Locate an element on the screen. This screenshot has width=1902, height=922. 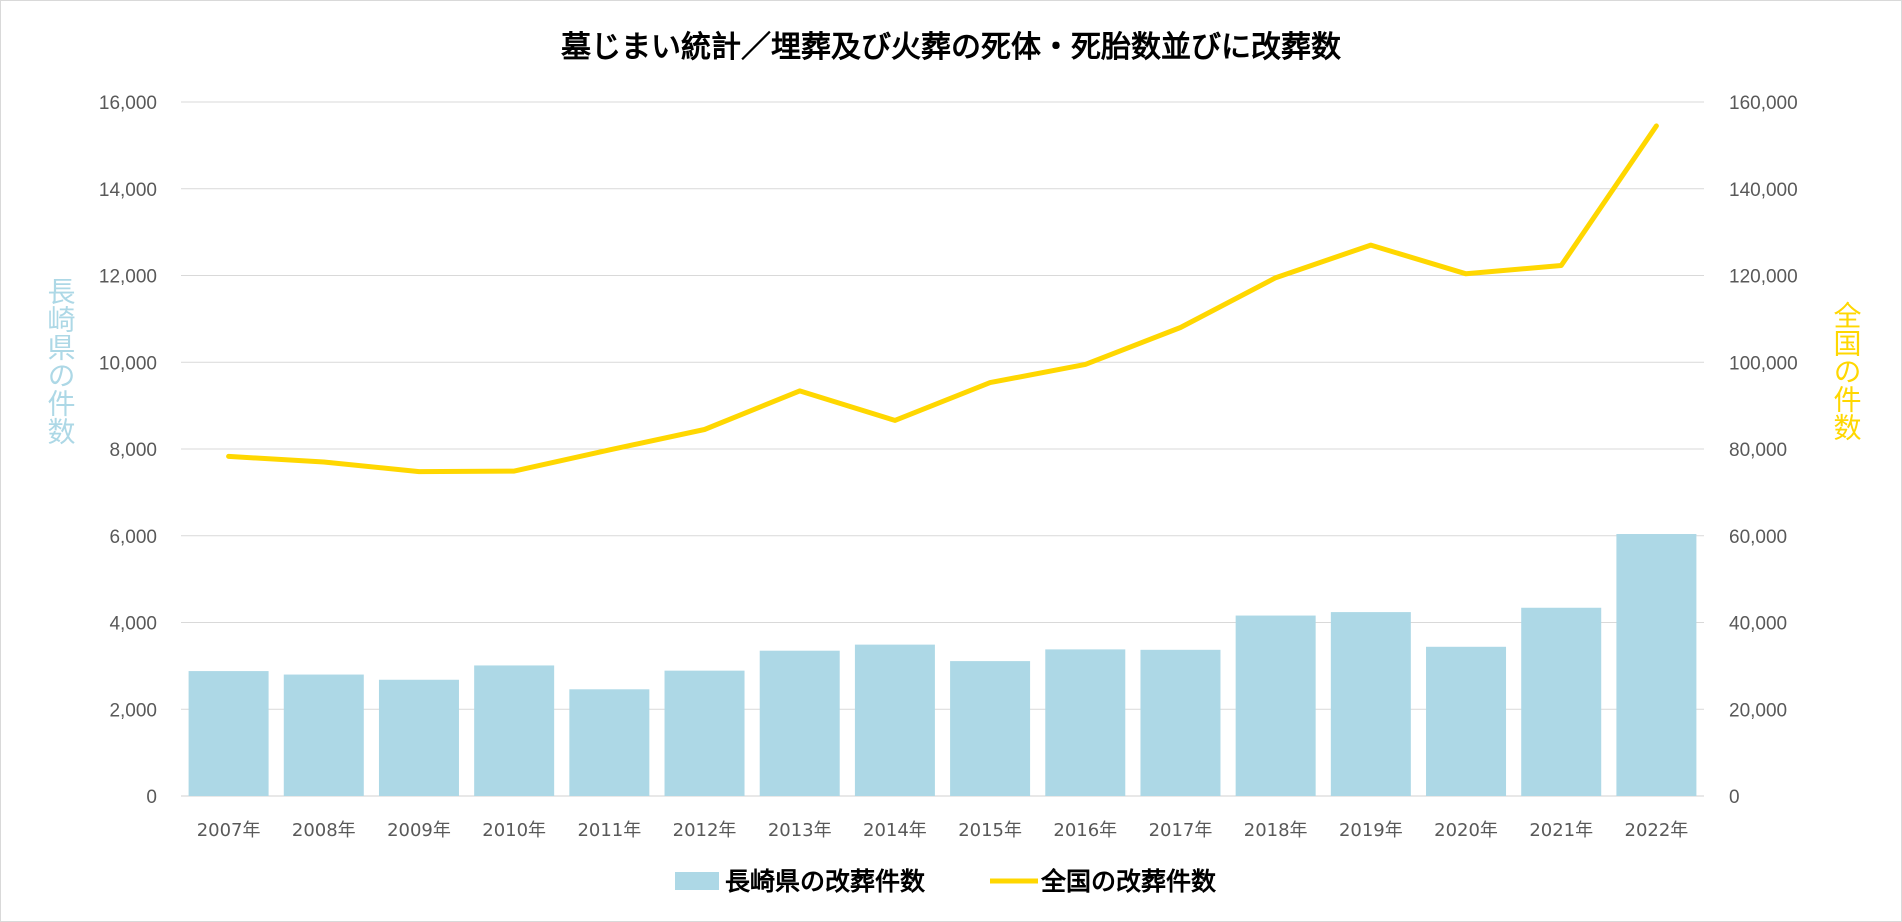
left-tick-label: 6,000 is located at coordinates (133, 537).